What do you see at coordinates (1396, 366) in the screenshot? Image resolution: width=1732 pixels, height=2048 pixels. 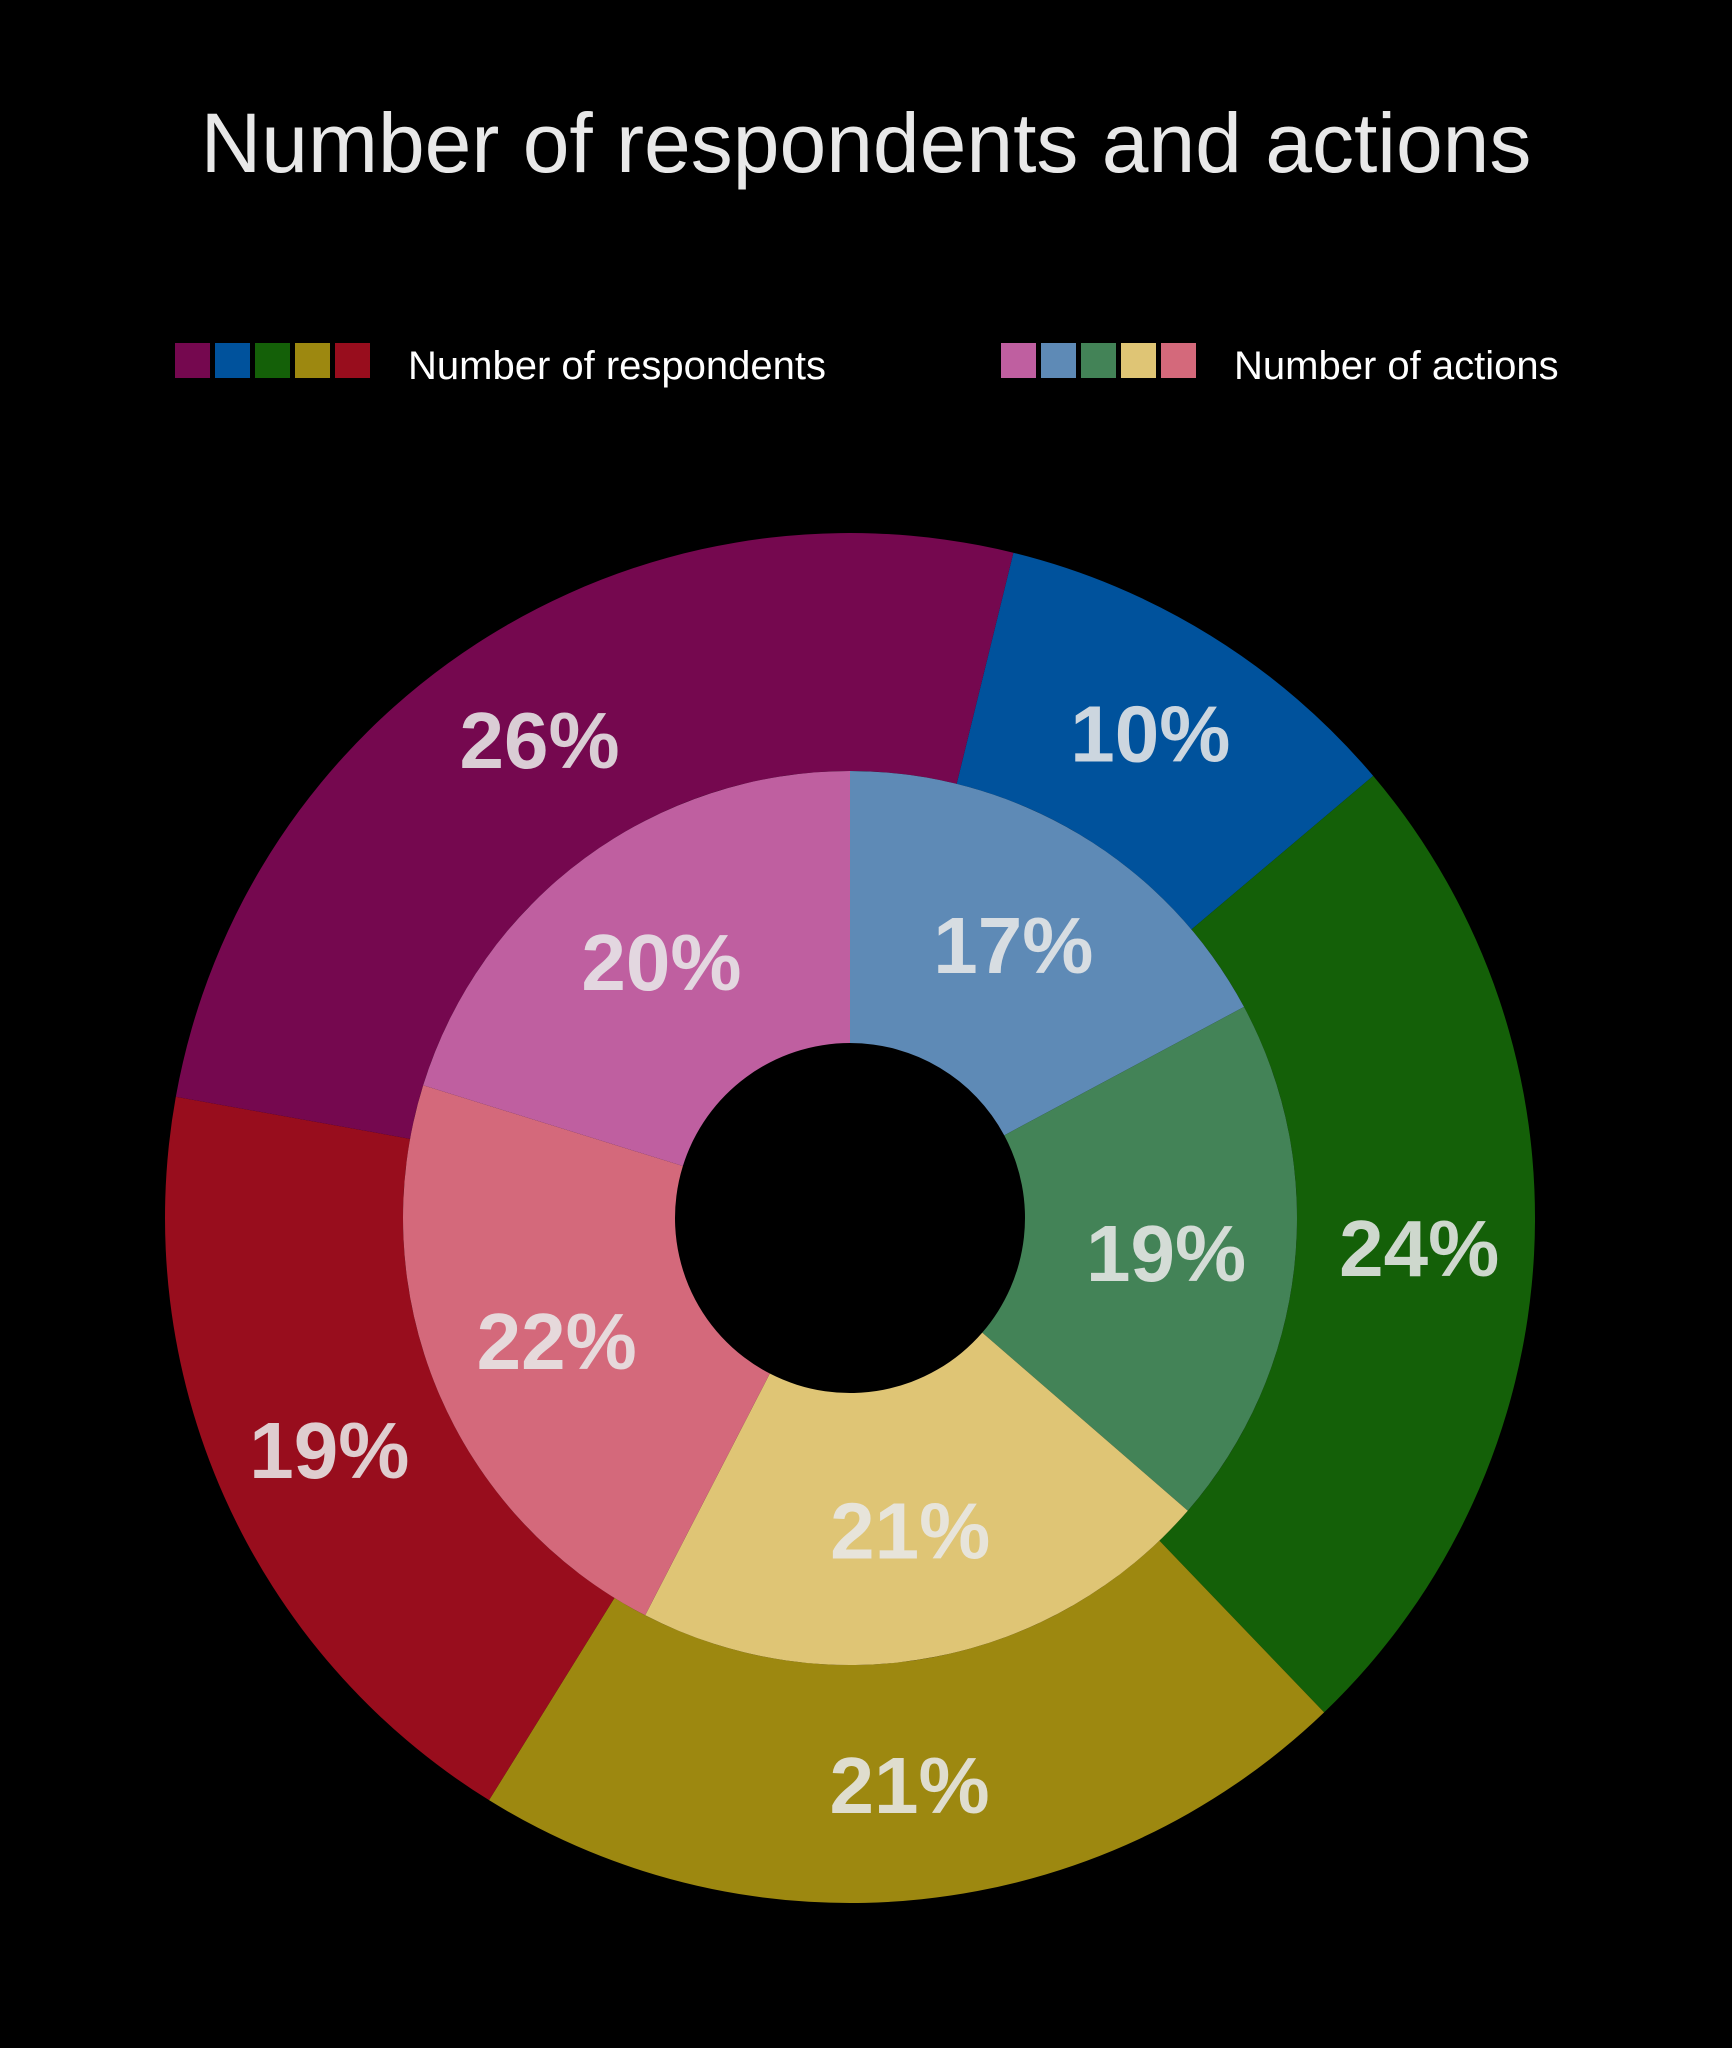 I see `legend-label-actions: Number of actions` at bounding box center [1396, 366].